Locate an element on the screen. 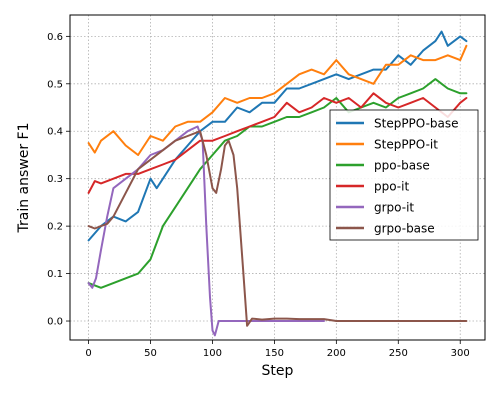 The width and height of the screenshot is (500, 400). y-tick-label: 0.1 is located at coordinates (55, 274).